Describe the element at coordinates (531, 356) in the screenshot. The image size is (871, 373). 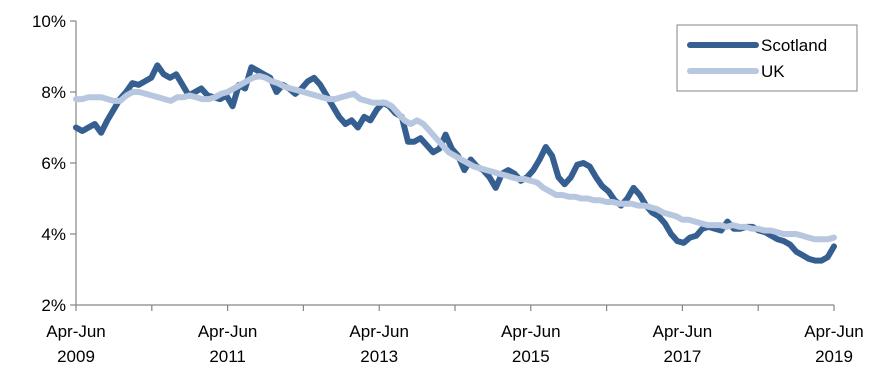
I see `x-tick-label: 2015` at that location.